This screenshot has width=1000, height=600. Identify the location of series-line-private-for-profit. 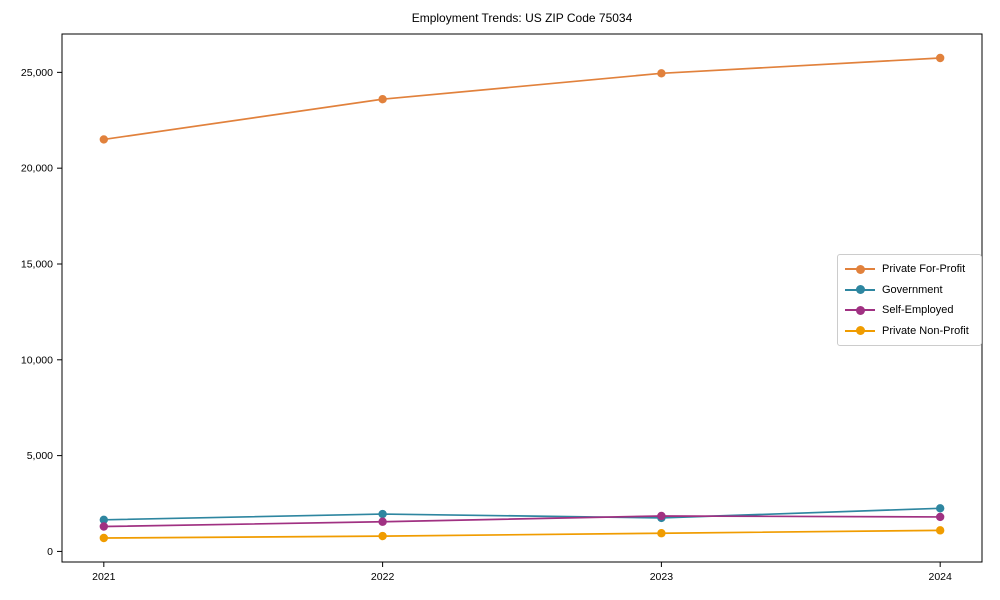
(522, 99).